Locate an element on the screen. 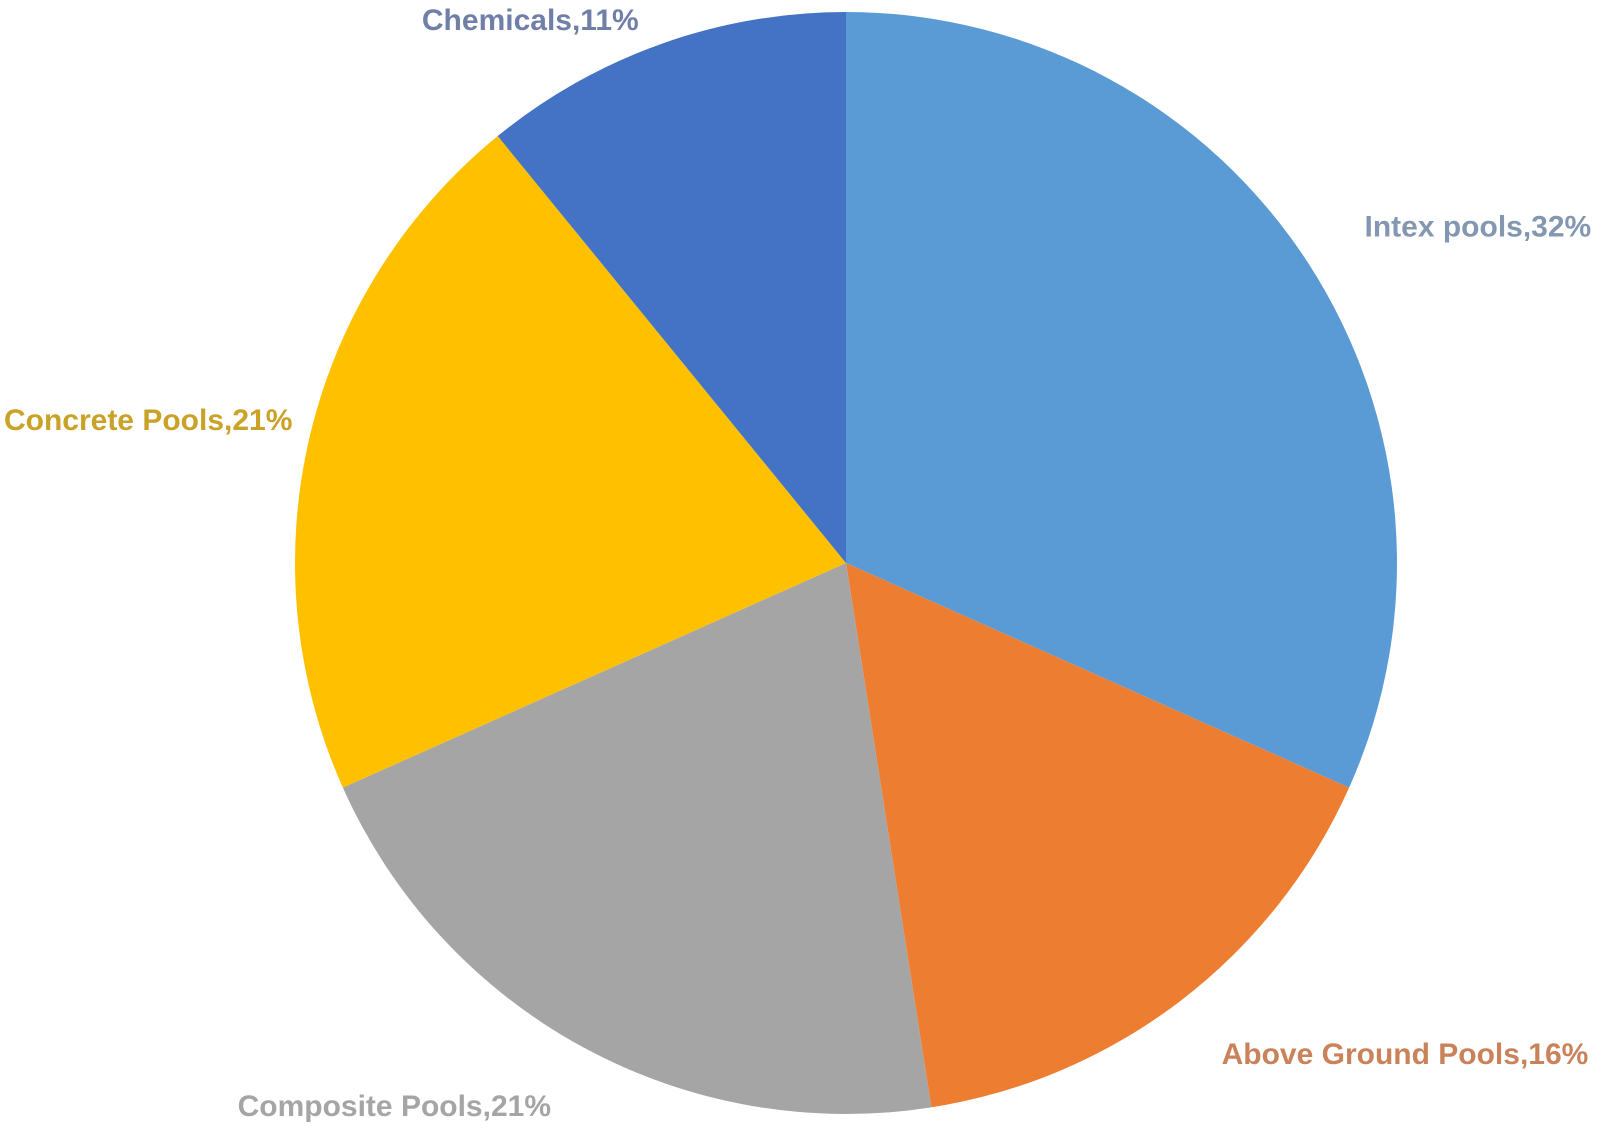 The image size is (1614, 1147). data-label-intex-pools: Intex pools,32% is located at coordinates (1478, 227).